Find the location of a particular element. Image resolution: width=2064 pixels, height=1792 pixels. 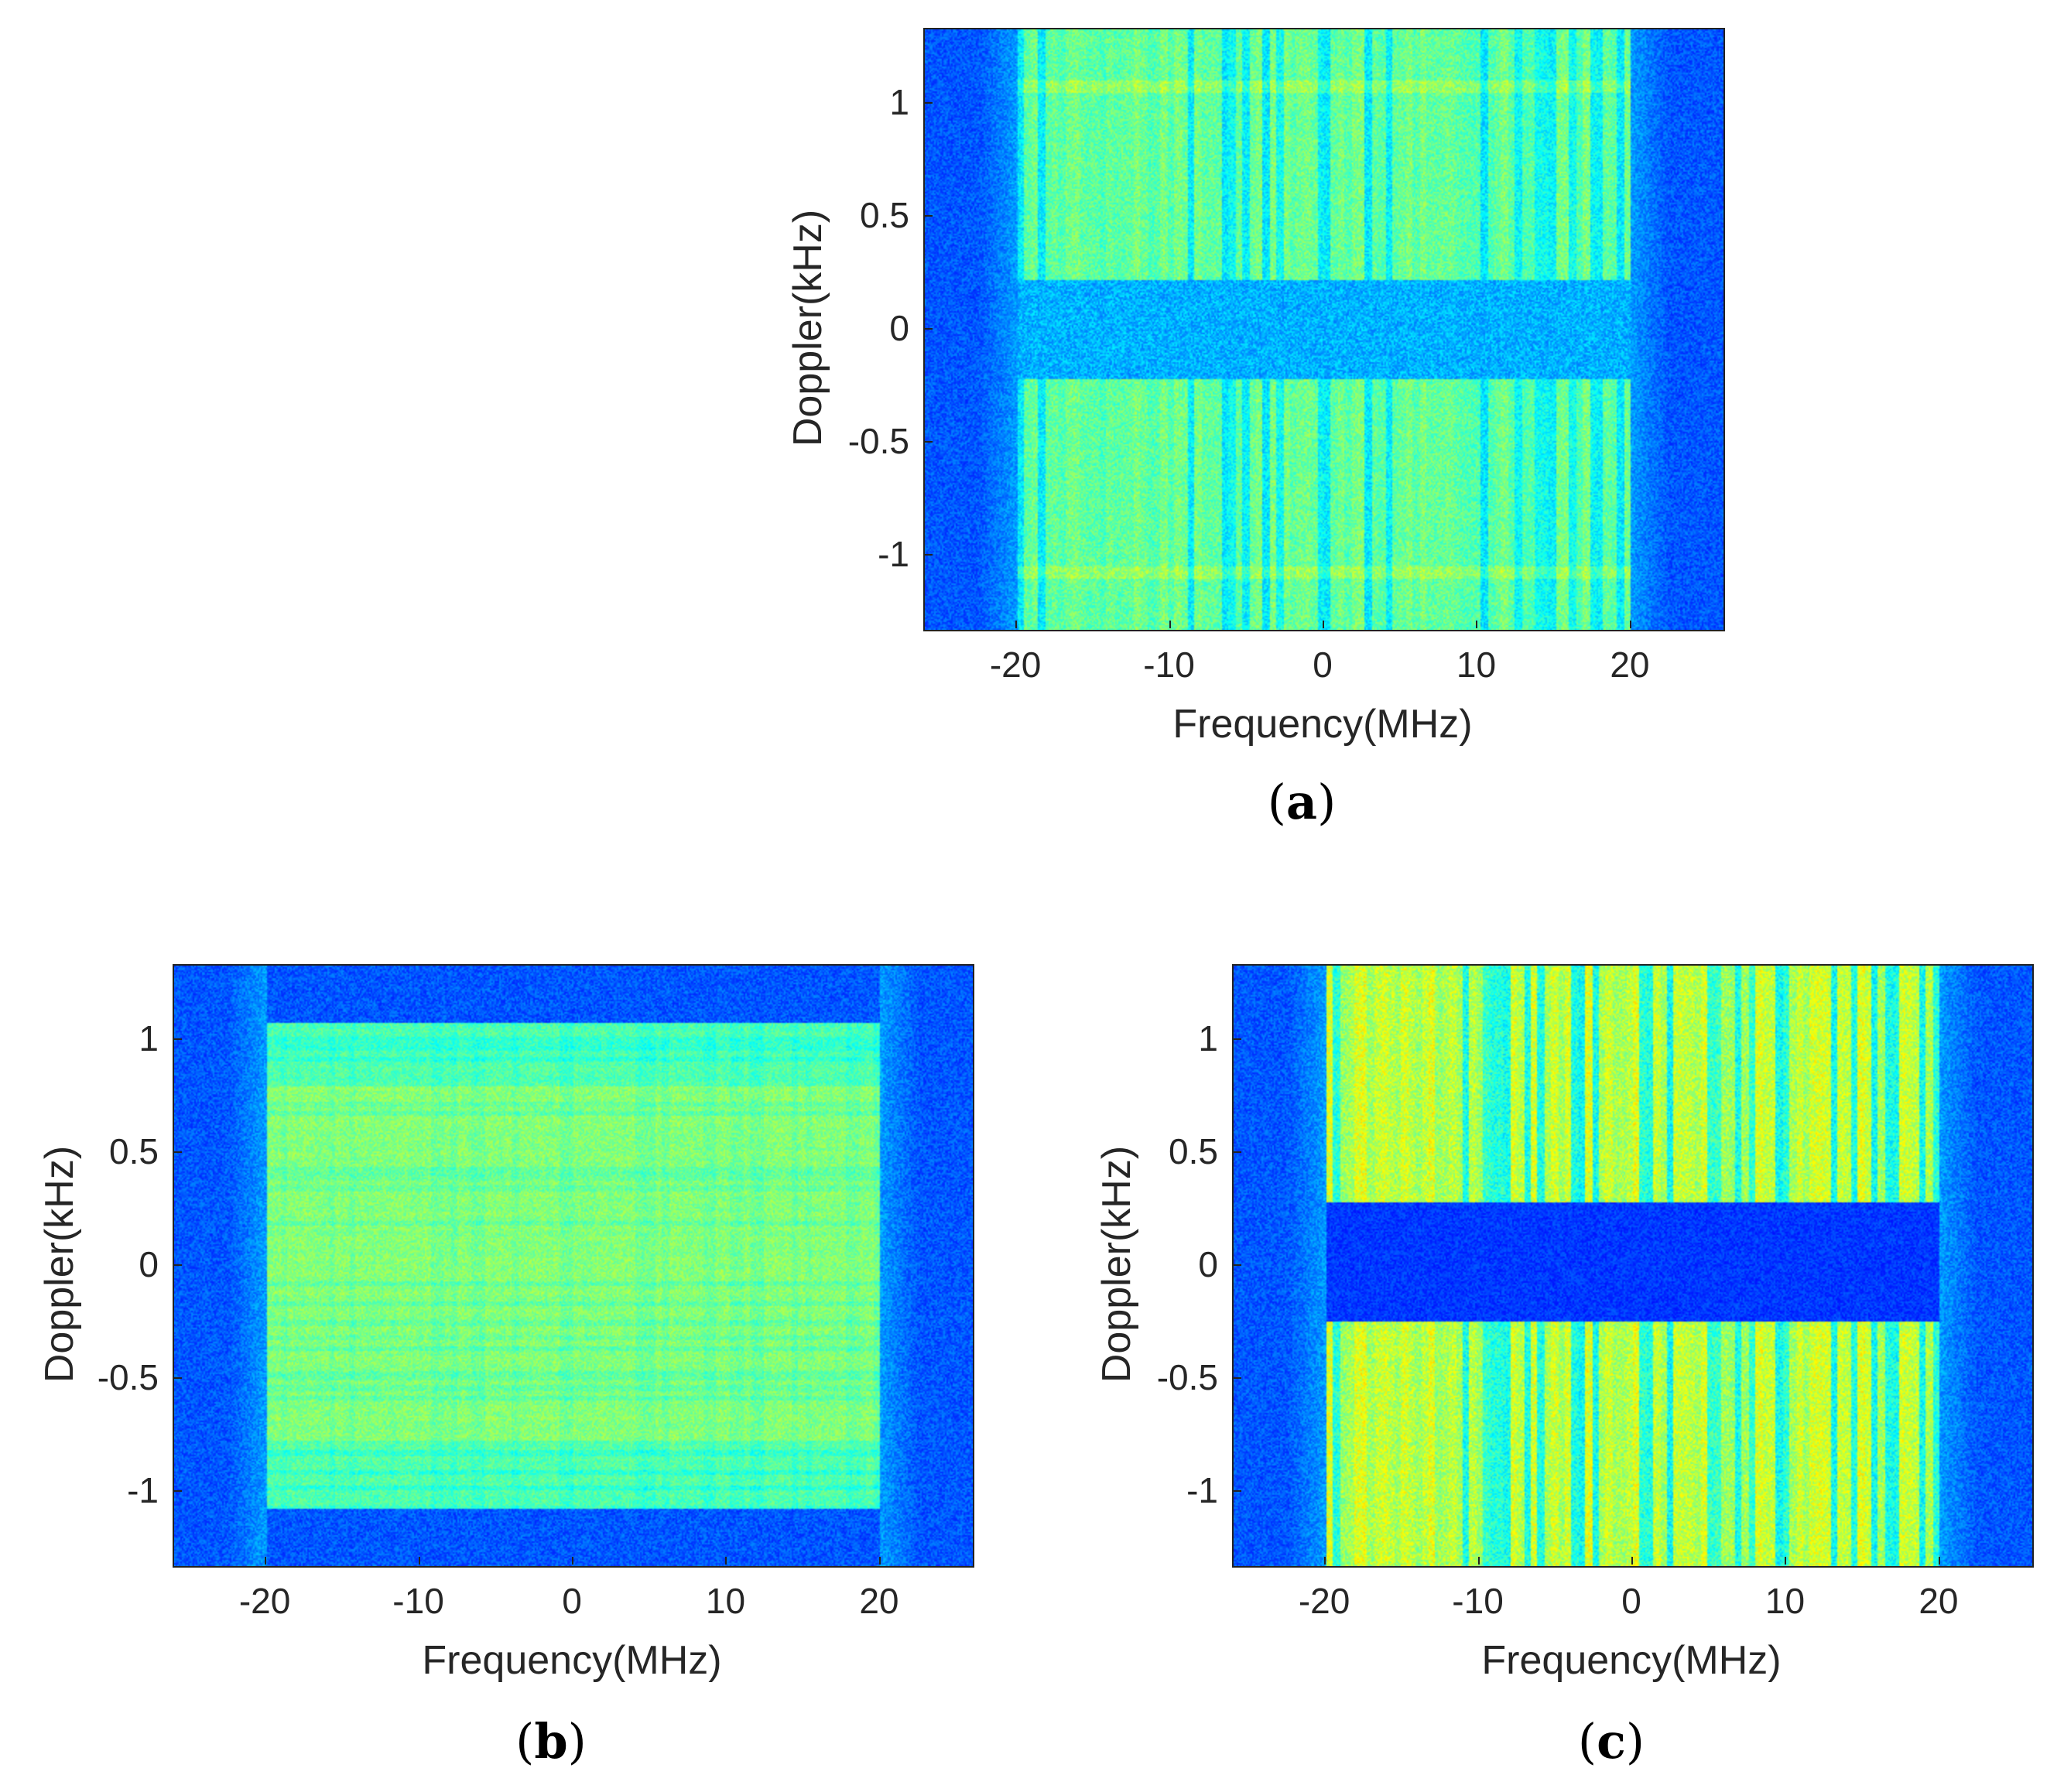

heatmap-image-c is located at coordinates (1633, 1266).